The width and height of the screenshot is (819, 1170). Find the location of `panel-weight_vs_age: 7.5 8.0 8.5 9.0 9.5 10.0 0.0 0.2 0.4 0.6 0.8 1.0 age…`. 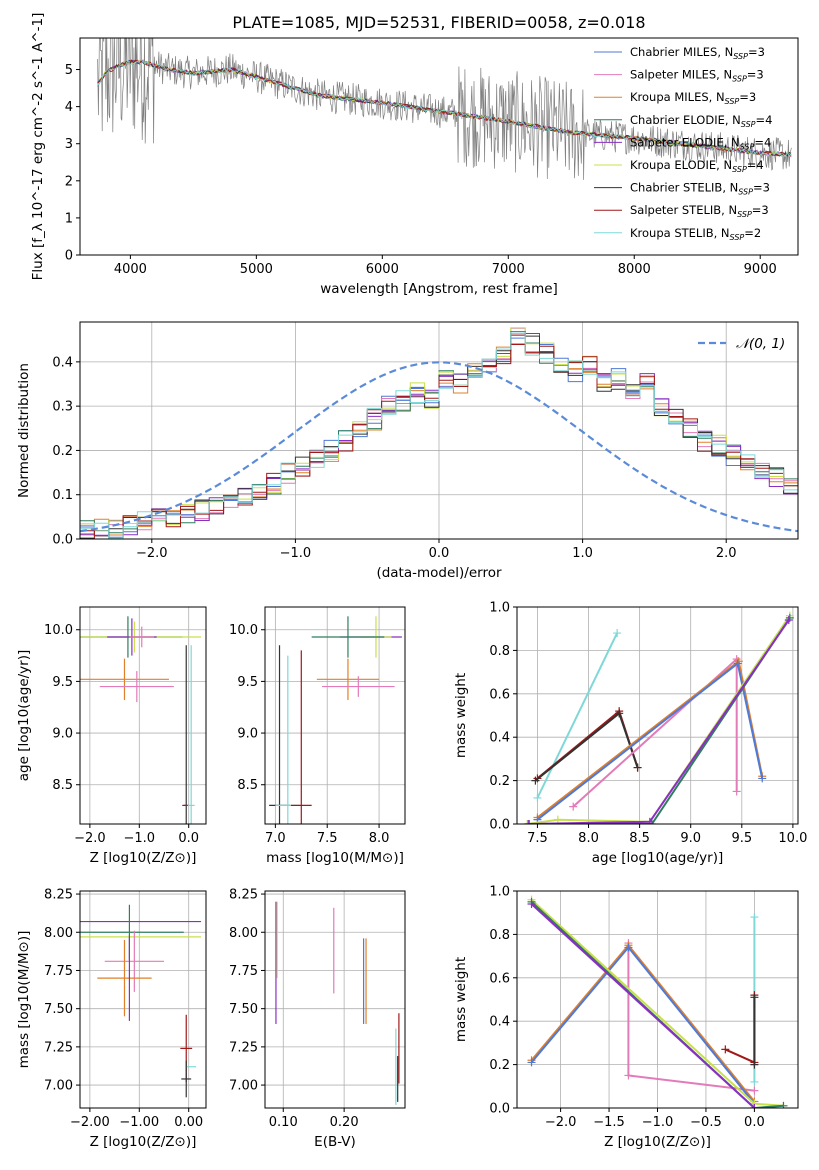

panel-weight_vs_age: 7.5 8.0 8.5 9.0 9.5 10.0 0.0 0.2 0.4 0.6 0.8 1.0 age… is located at coordinates (630, 734).